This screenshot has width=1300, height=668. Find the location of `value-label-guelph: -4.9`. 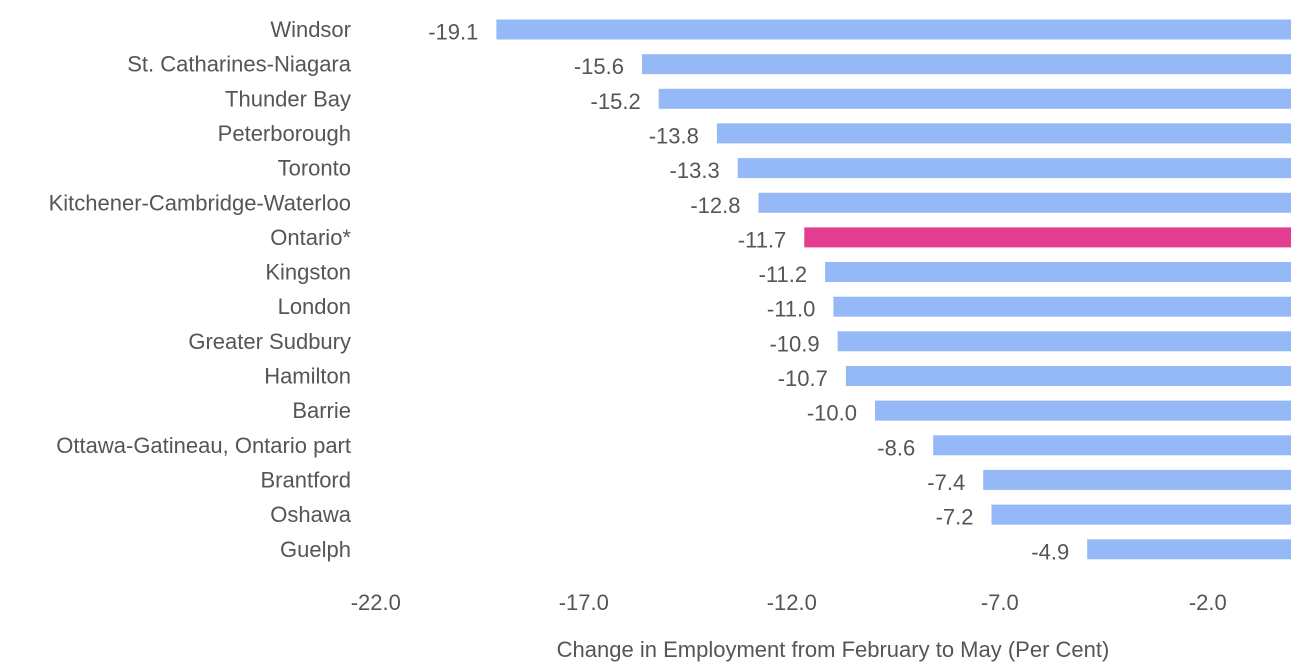

value-label-guelph: -4.9 is located at coordinates (1050, 551).